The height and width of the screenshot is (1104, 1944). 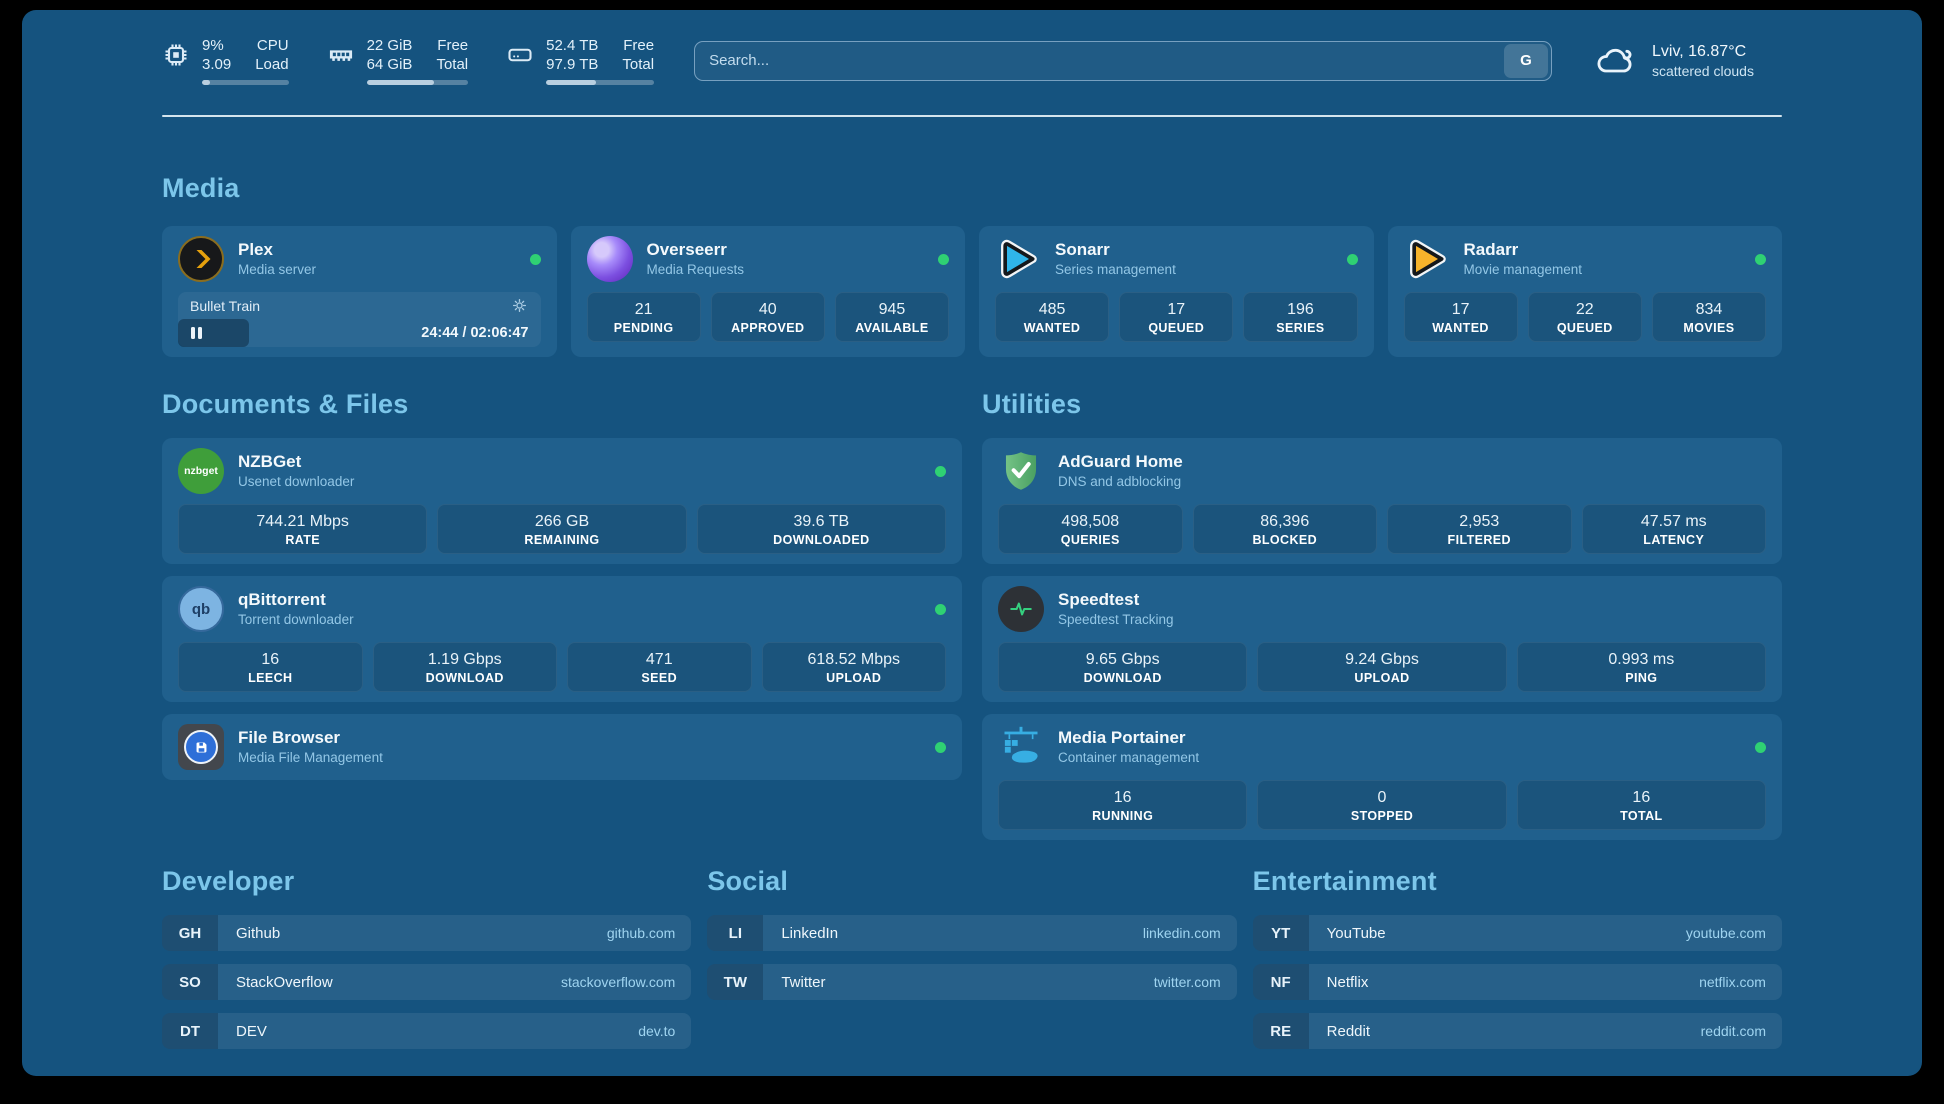 I want to click on playback-progress-bar: 24:44 / 02:06:47, so click(x=359, y=333).